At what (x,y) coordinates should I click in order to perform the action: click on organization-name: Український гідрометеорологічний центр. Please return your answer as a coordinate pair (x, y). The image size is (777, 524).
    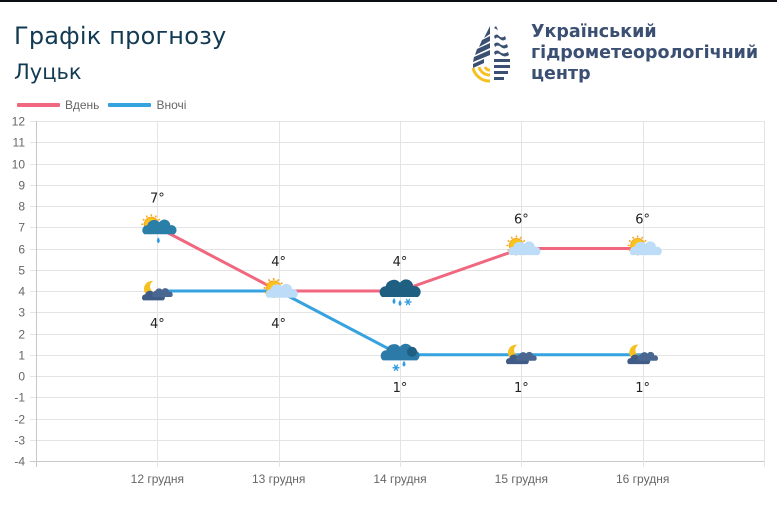
    Looking at the image, I should click on (644, 53).